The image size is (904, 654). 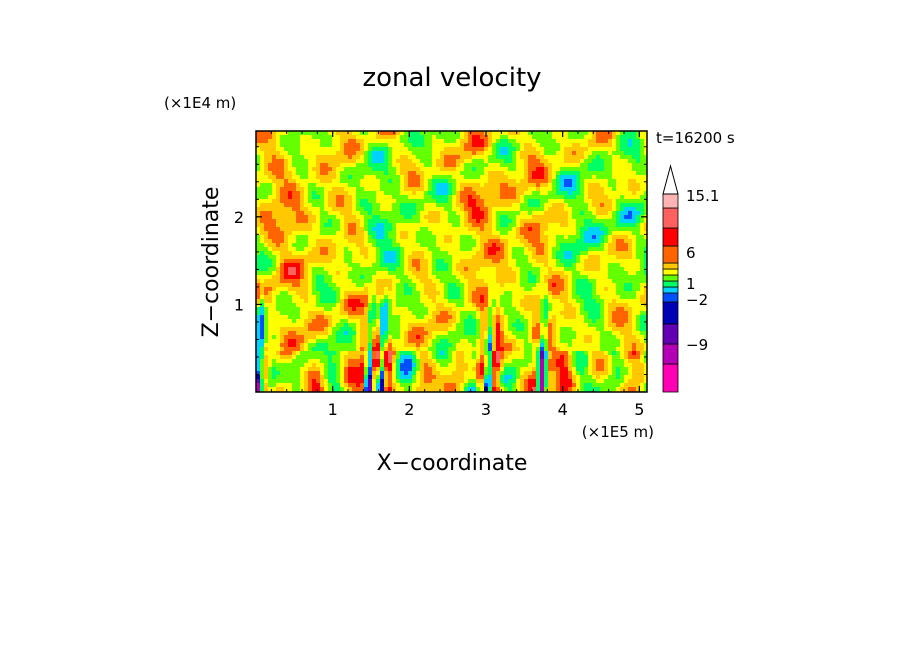 What do you see at coordinates (618, 432) in the screenshot?
I see `x-scale-label: (×1E5 m)` at bounding box center [618, 432].